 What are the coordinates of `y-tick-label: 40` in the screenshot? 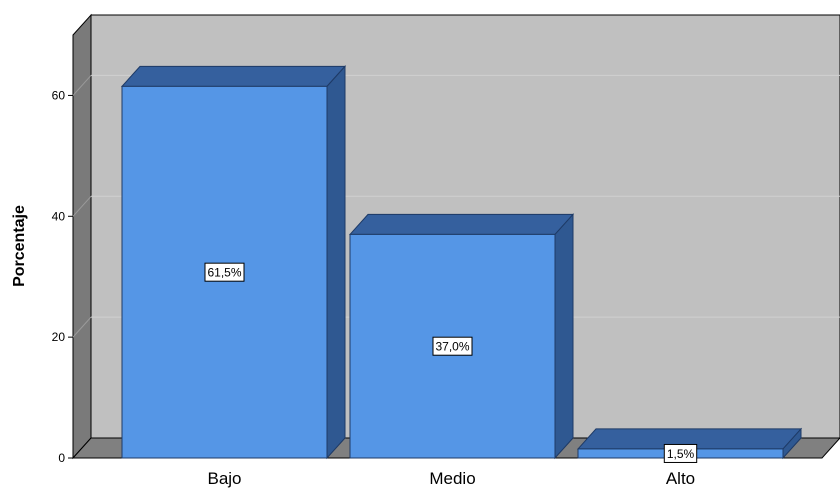 It's located at (59, 216).